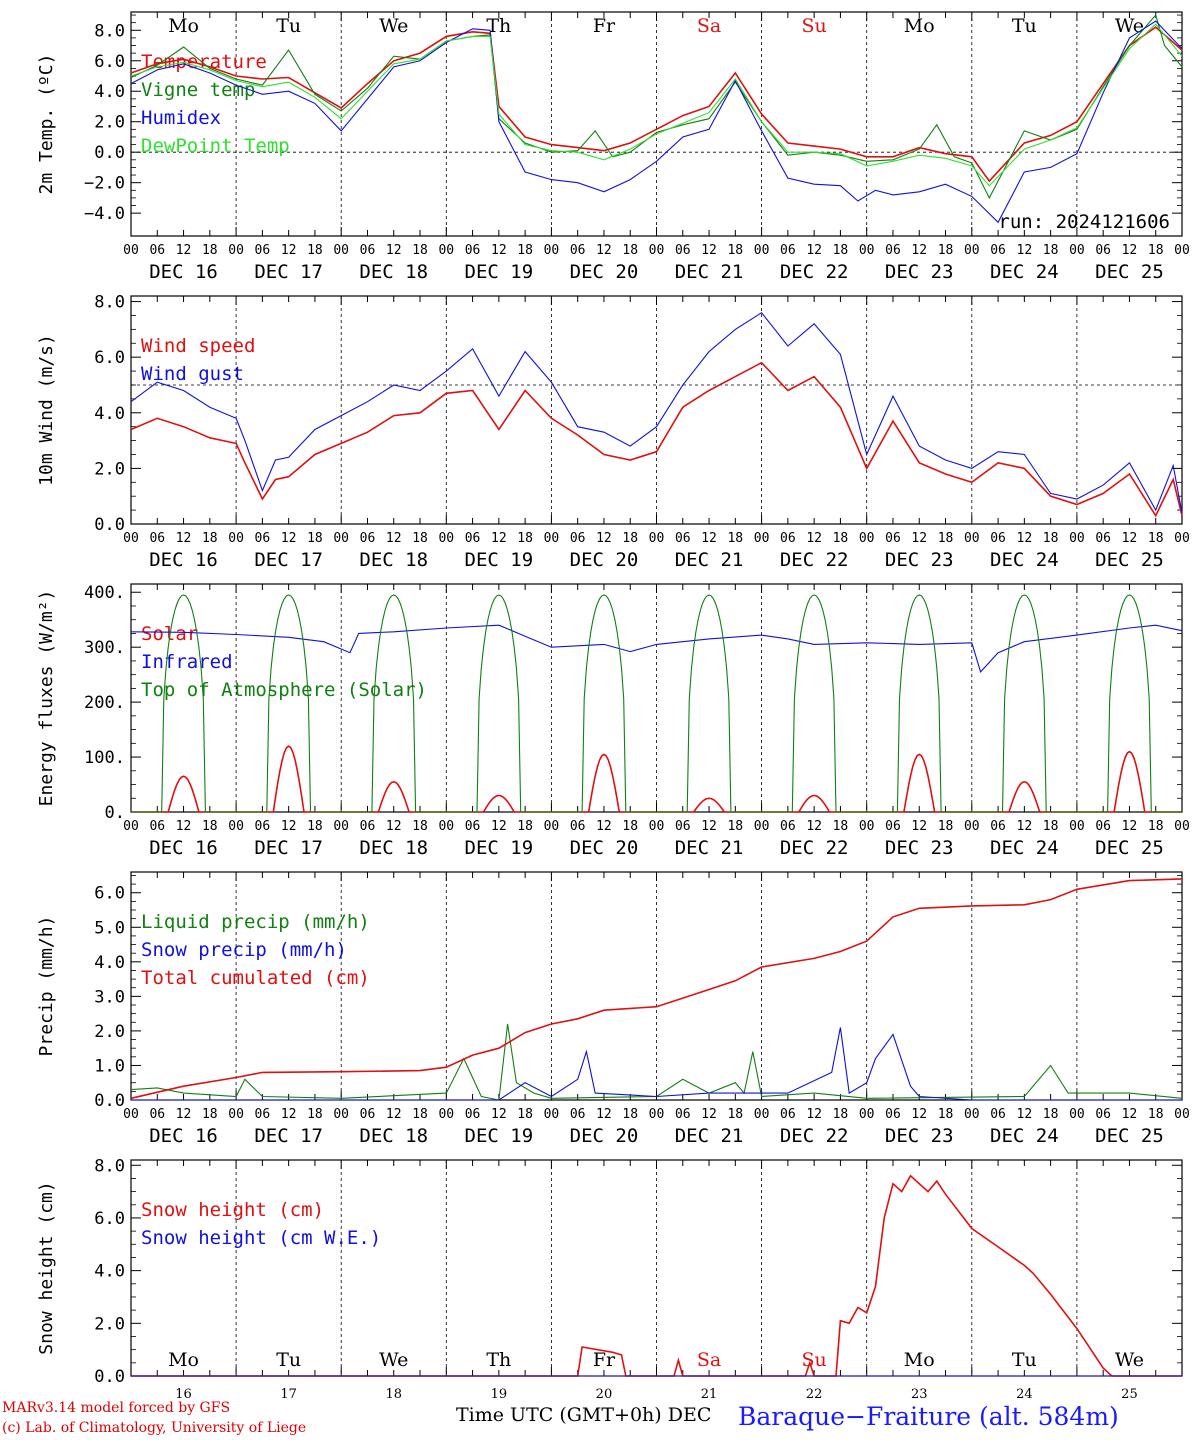 The image size is (1194, 1440). I want to click on legend-entry: Total cumulated (cm), so click(255, 978).